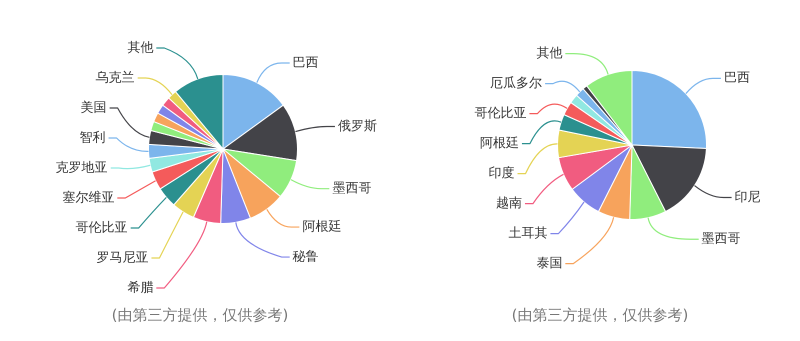 This screenshot has height=341, width=800. I want to click on slice-label: 泰国, so click(549, 263).